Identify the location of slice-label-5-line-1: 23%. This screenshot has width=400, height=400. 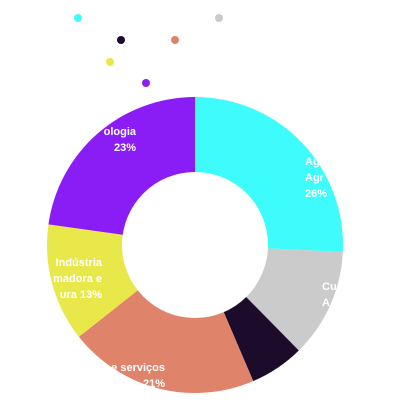
(125, 148).